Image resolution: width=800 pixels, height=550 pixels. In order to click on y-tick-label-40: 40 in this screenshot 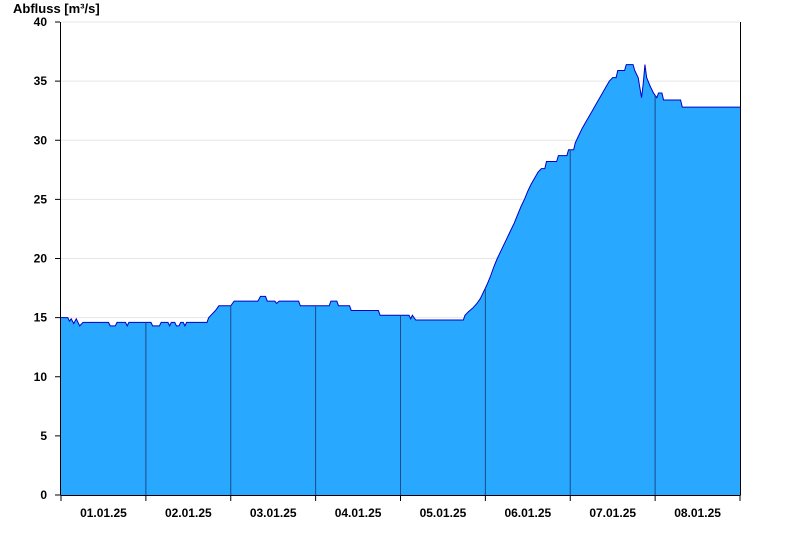, I will do `click(41, 22)`.